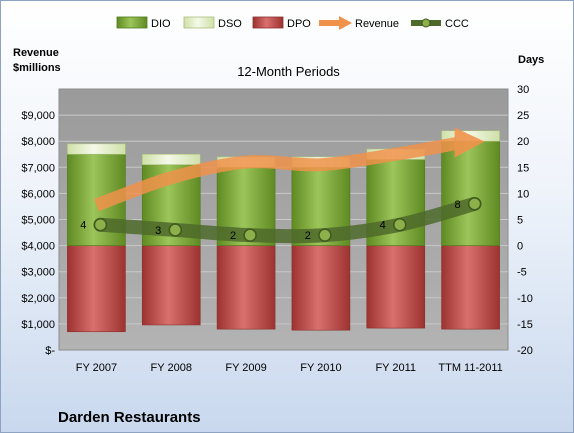 The width and height of the screenshot is (574, 433). Describe the element at coordinates (287, 220) in the screenshot. I see `ccc-line` at that location.